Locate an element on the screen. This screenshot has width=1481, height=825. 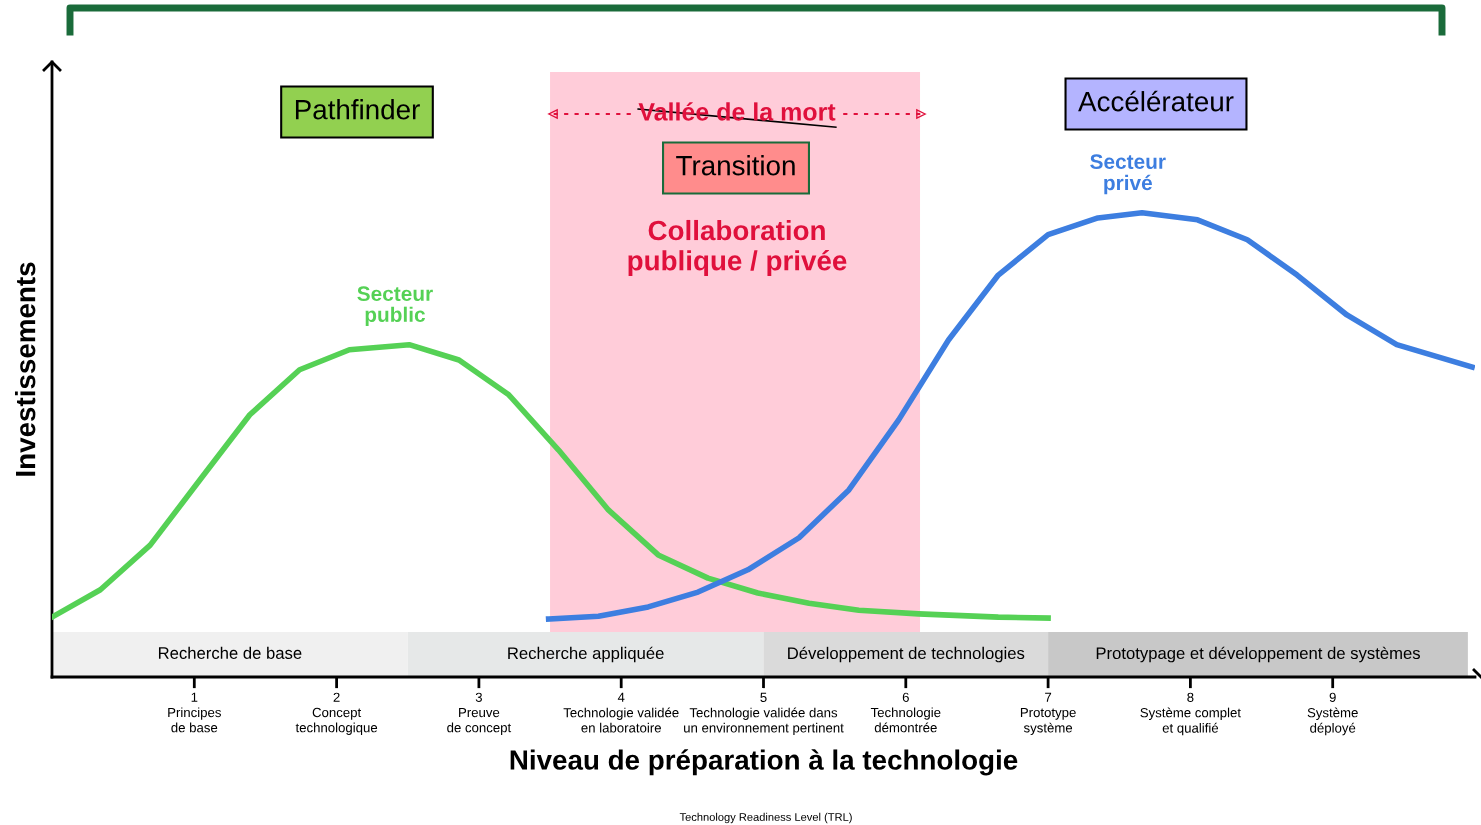
x-tick-label: 7 Prototype système is located at coordinates (1048, 714).